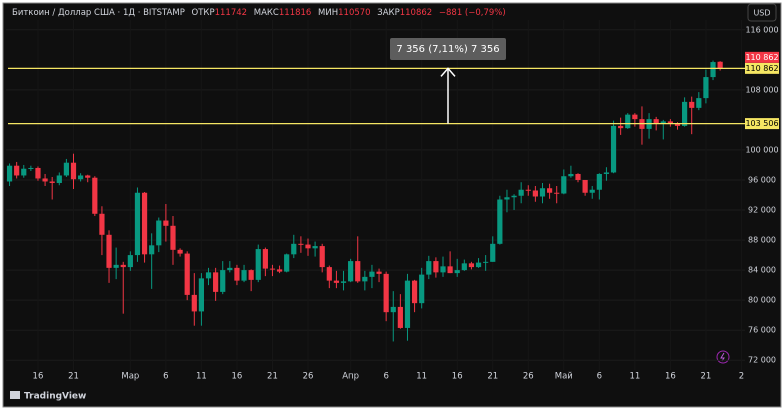  What do you see at coordinates (350, 377) in the screenshot?
I see `x-tick-label: Апр` at bounding box center [350, 377].